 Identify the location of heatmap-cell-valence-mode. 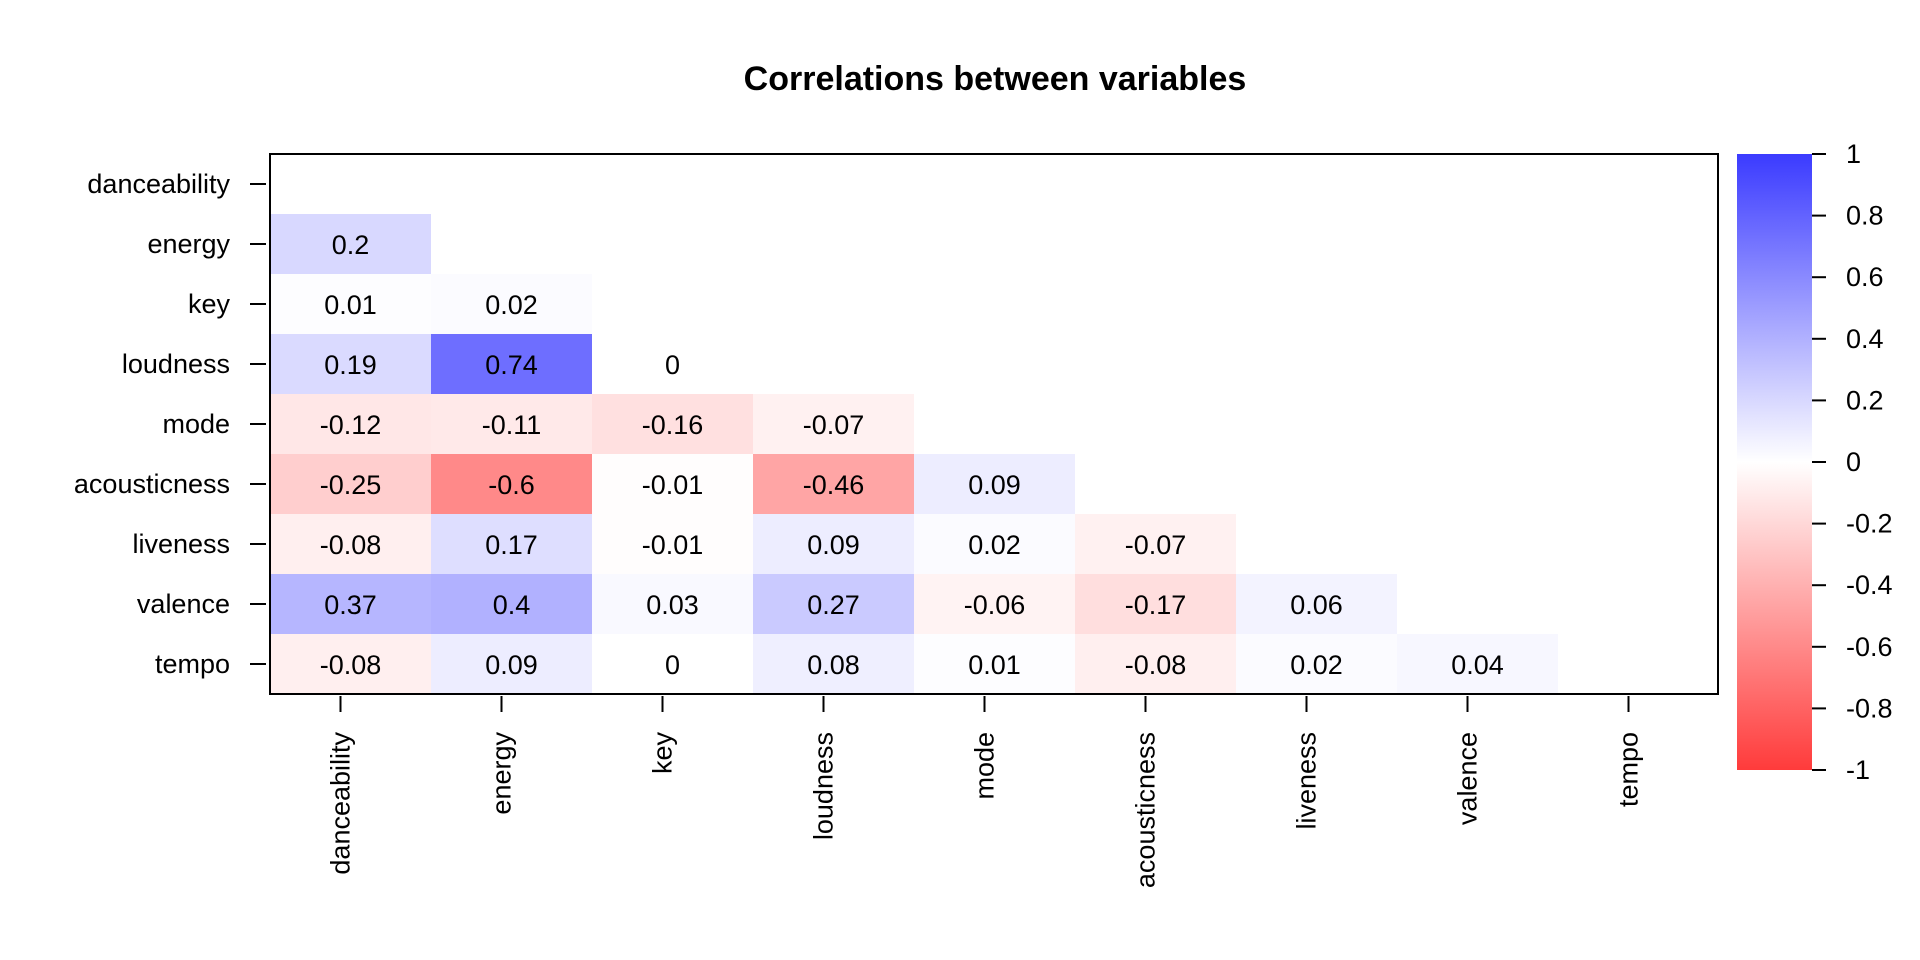
(994, 604).